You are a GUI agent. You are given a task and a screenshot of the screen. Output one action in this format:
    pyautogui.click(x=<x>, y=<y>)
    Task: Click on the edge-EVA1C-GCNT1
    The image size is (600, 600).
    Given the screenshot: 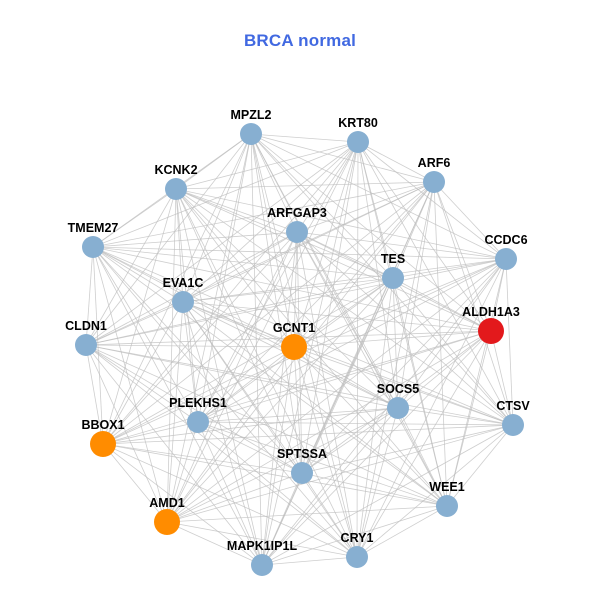 What is the action you would take?
    pyautogui.click(x=238, y=324)
    